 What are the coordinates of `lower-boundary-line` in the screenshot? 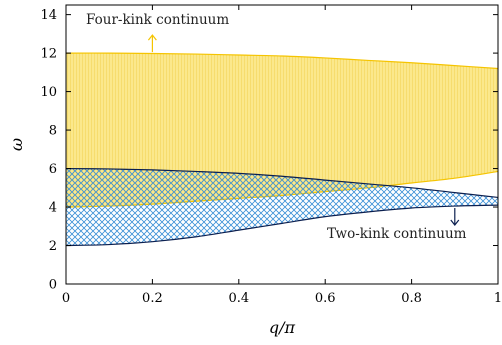 It's located at (282, 225).